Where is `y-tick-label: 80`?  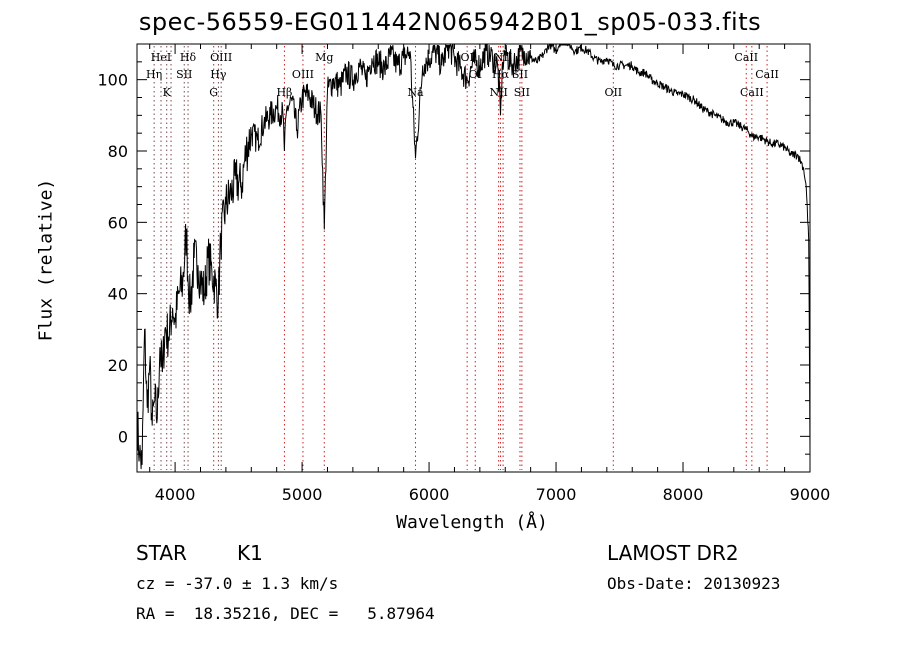
y-tick-label: 80 is located at coordinates (118, 151).